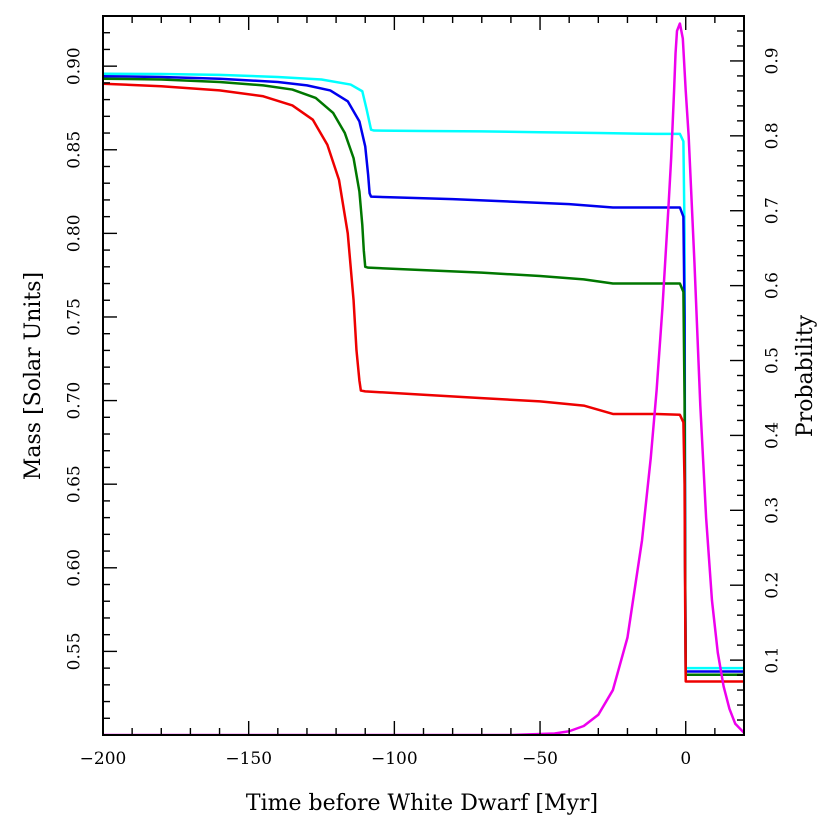 Image resolution: width=831 pixels, height=831 pixels. I want to click on y2-tick-label: 0.9, so click(773, 60).